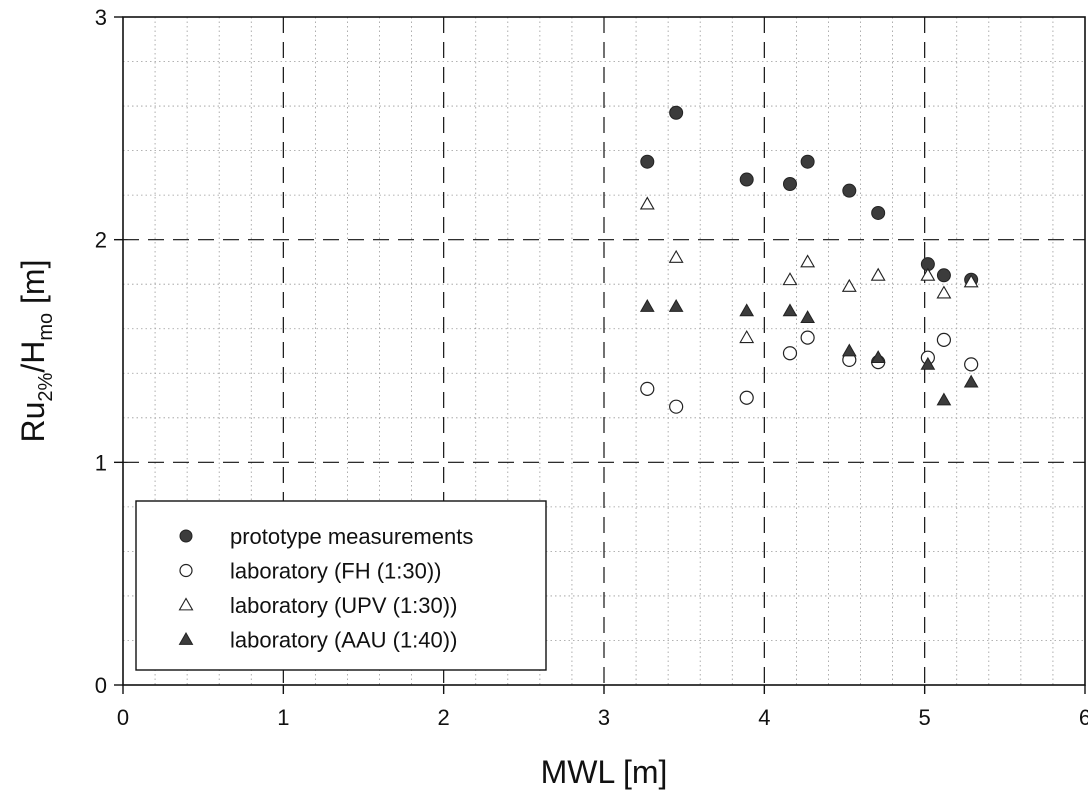 The width and height of the screenshot is (1088, 800). Describe the element at coordinates (764, 717) in the screenshot. I see `x-tick-label: 4` at that location.